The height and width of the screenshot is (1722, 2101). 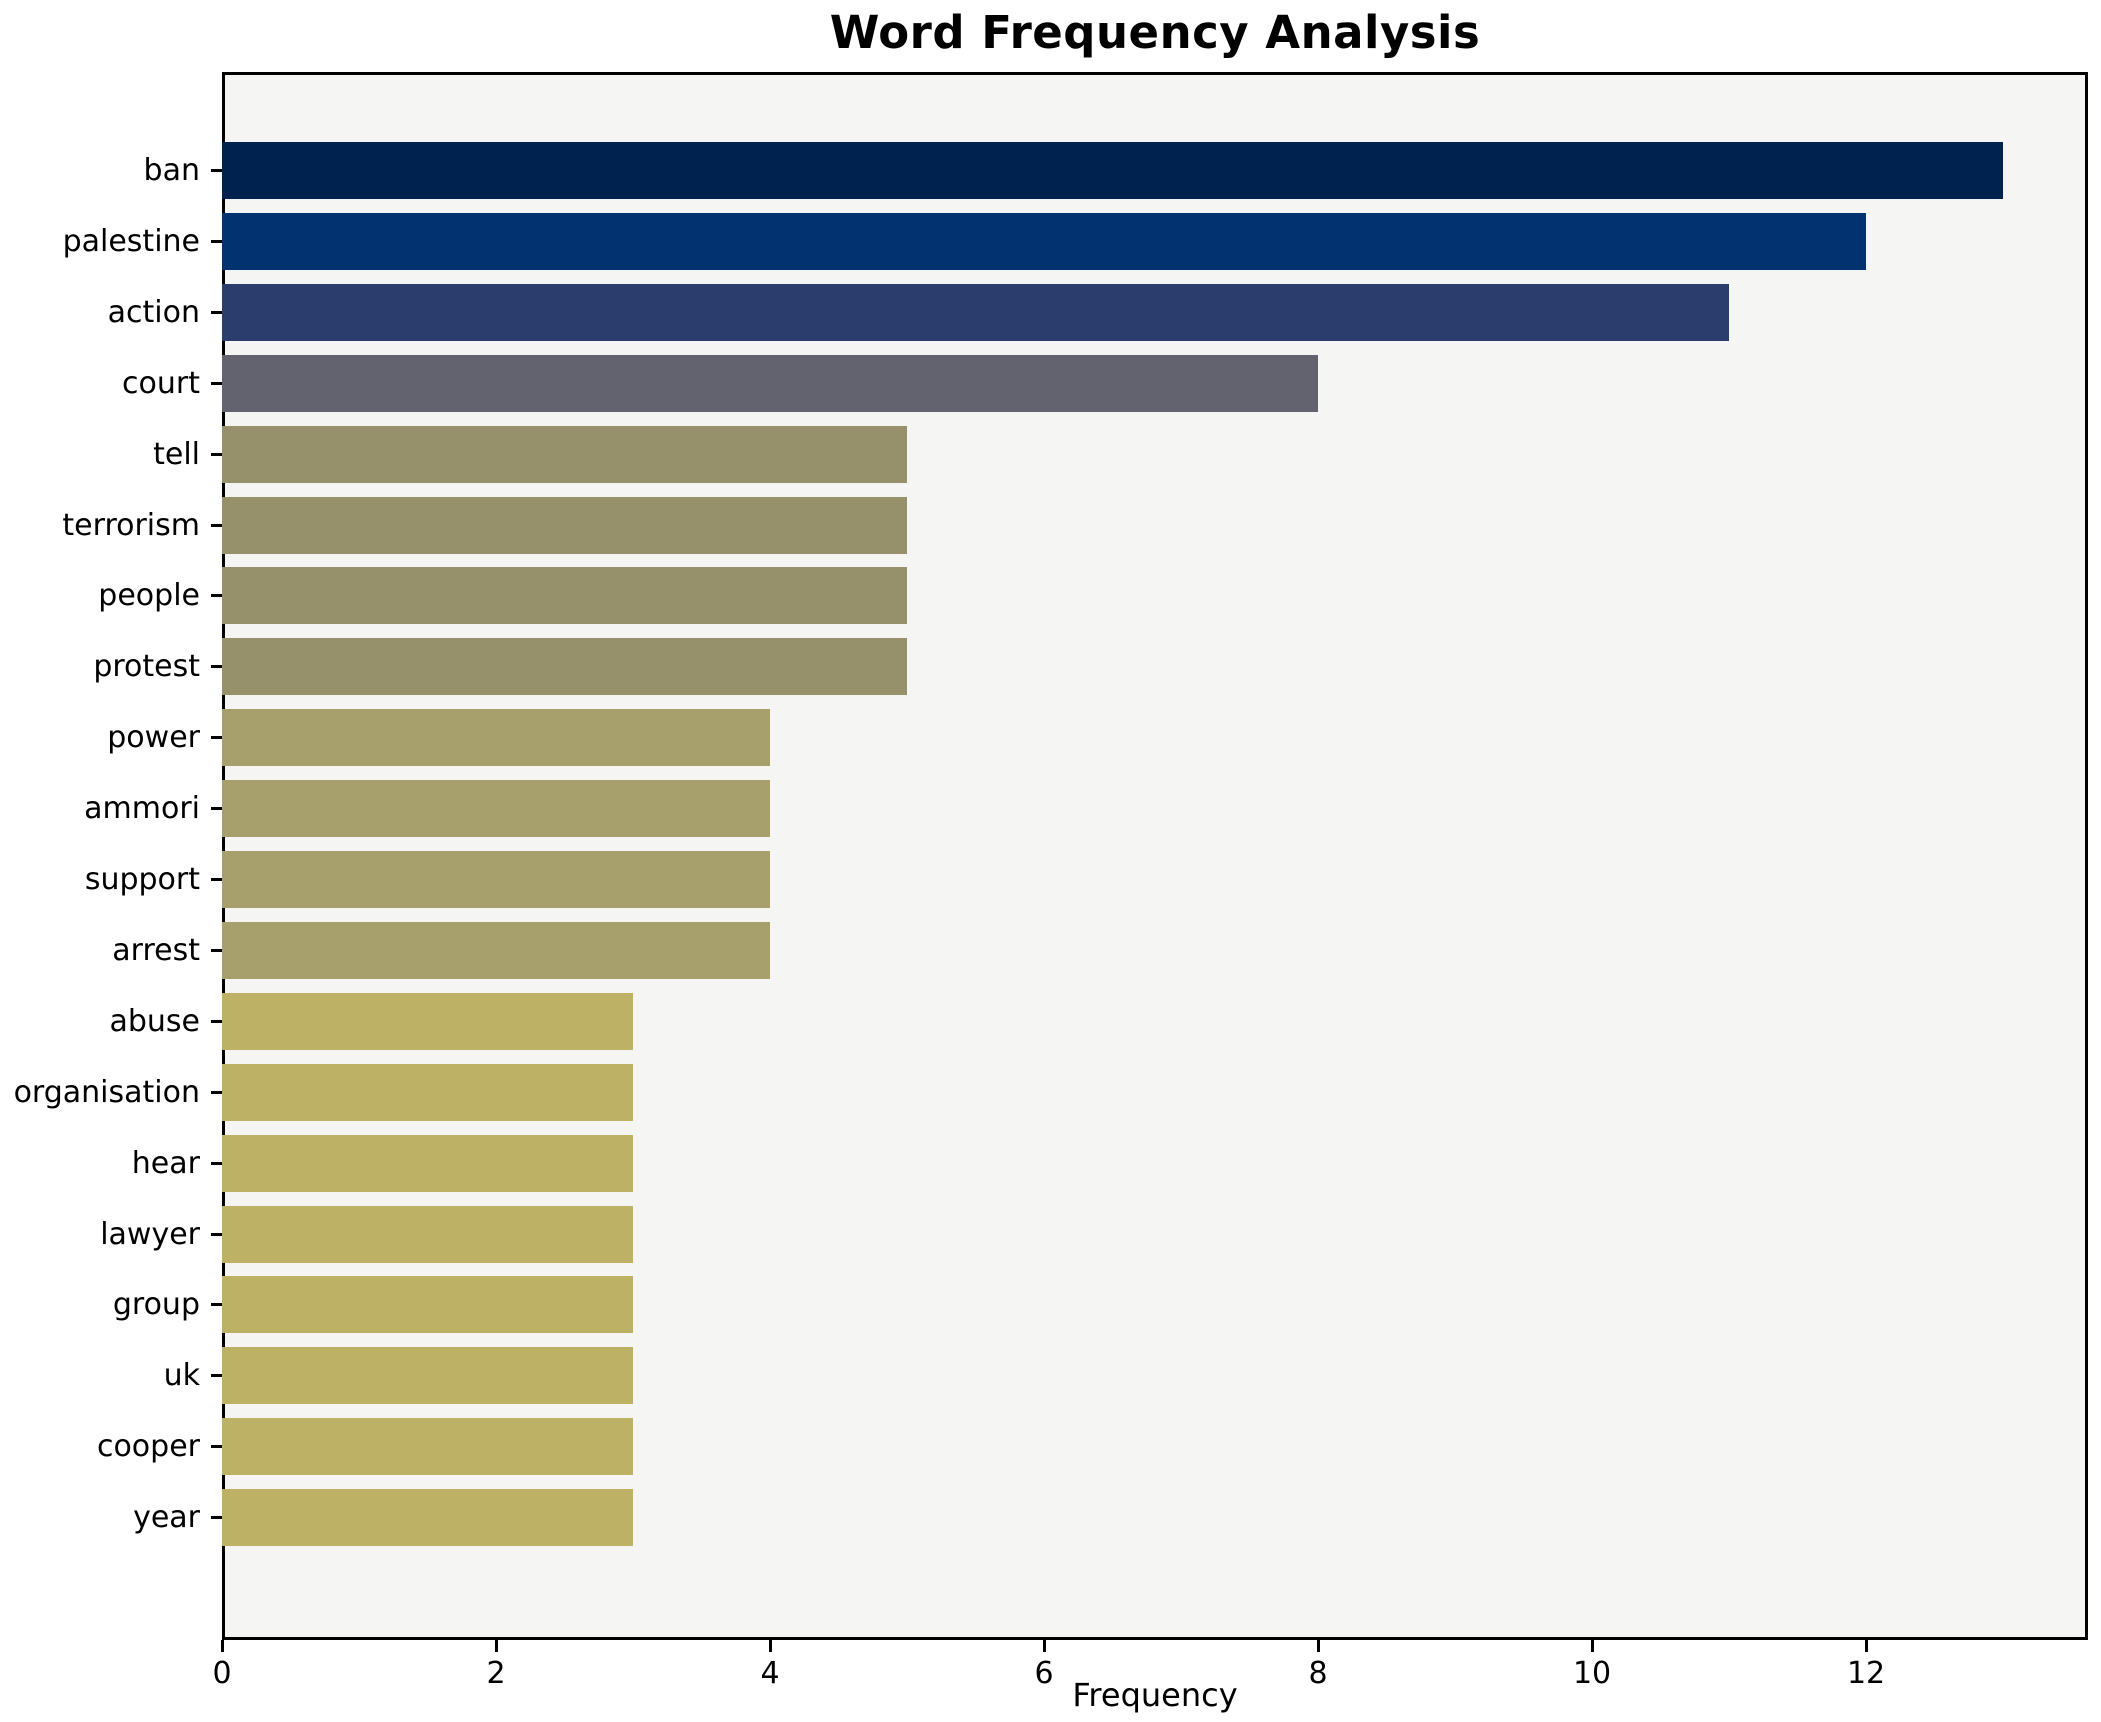 What do you see at coordinates (1050, 525) in the screenshot?
I see `bar-row: terrorism` at bounding box center [1050, 525].